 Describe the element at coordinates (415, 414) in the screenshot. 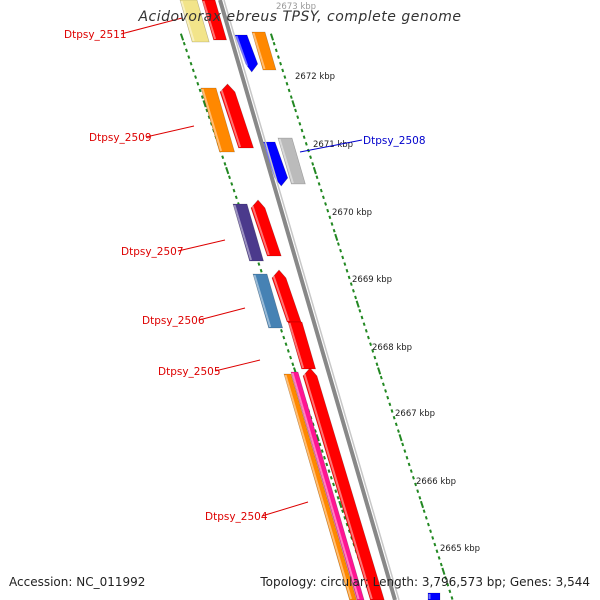

I see `tick-label: 2667 kbp` at that location.